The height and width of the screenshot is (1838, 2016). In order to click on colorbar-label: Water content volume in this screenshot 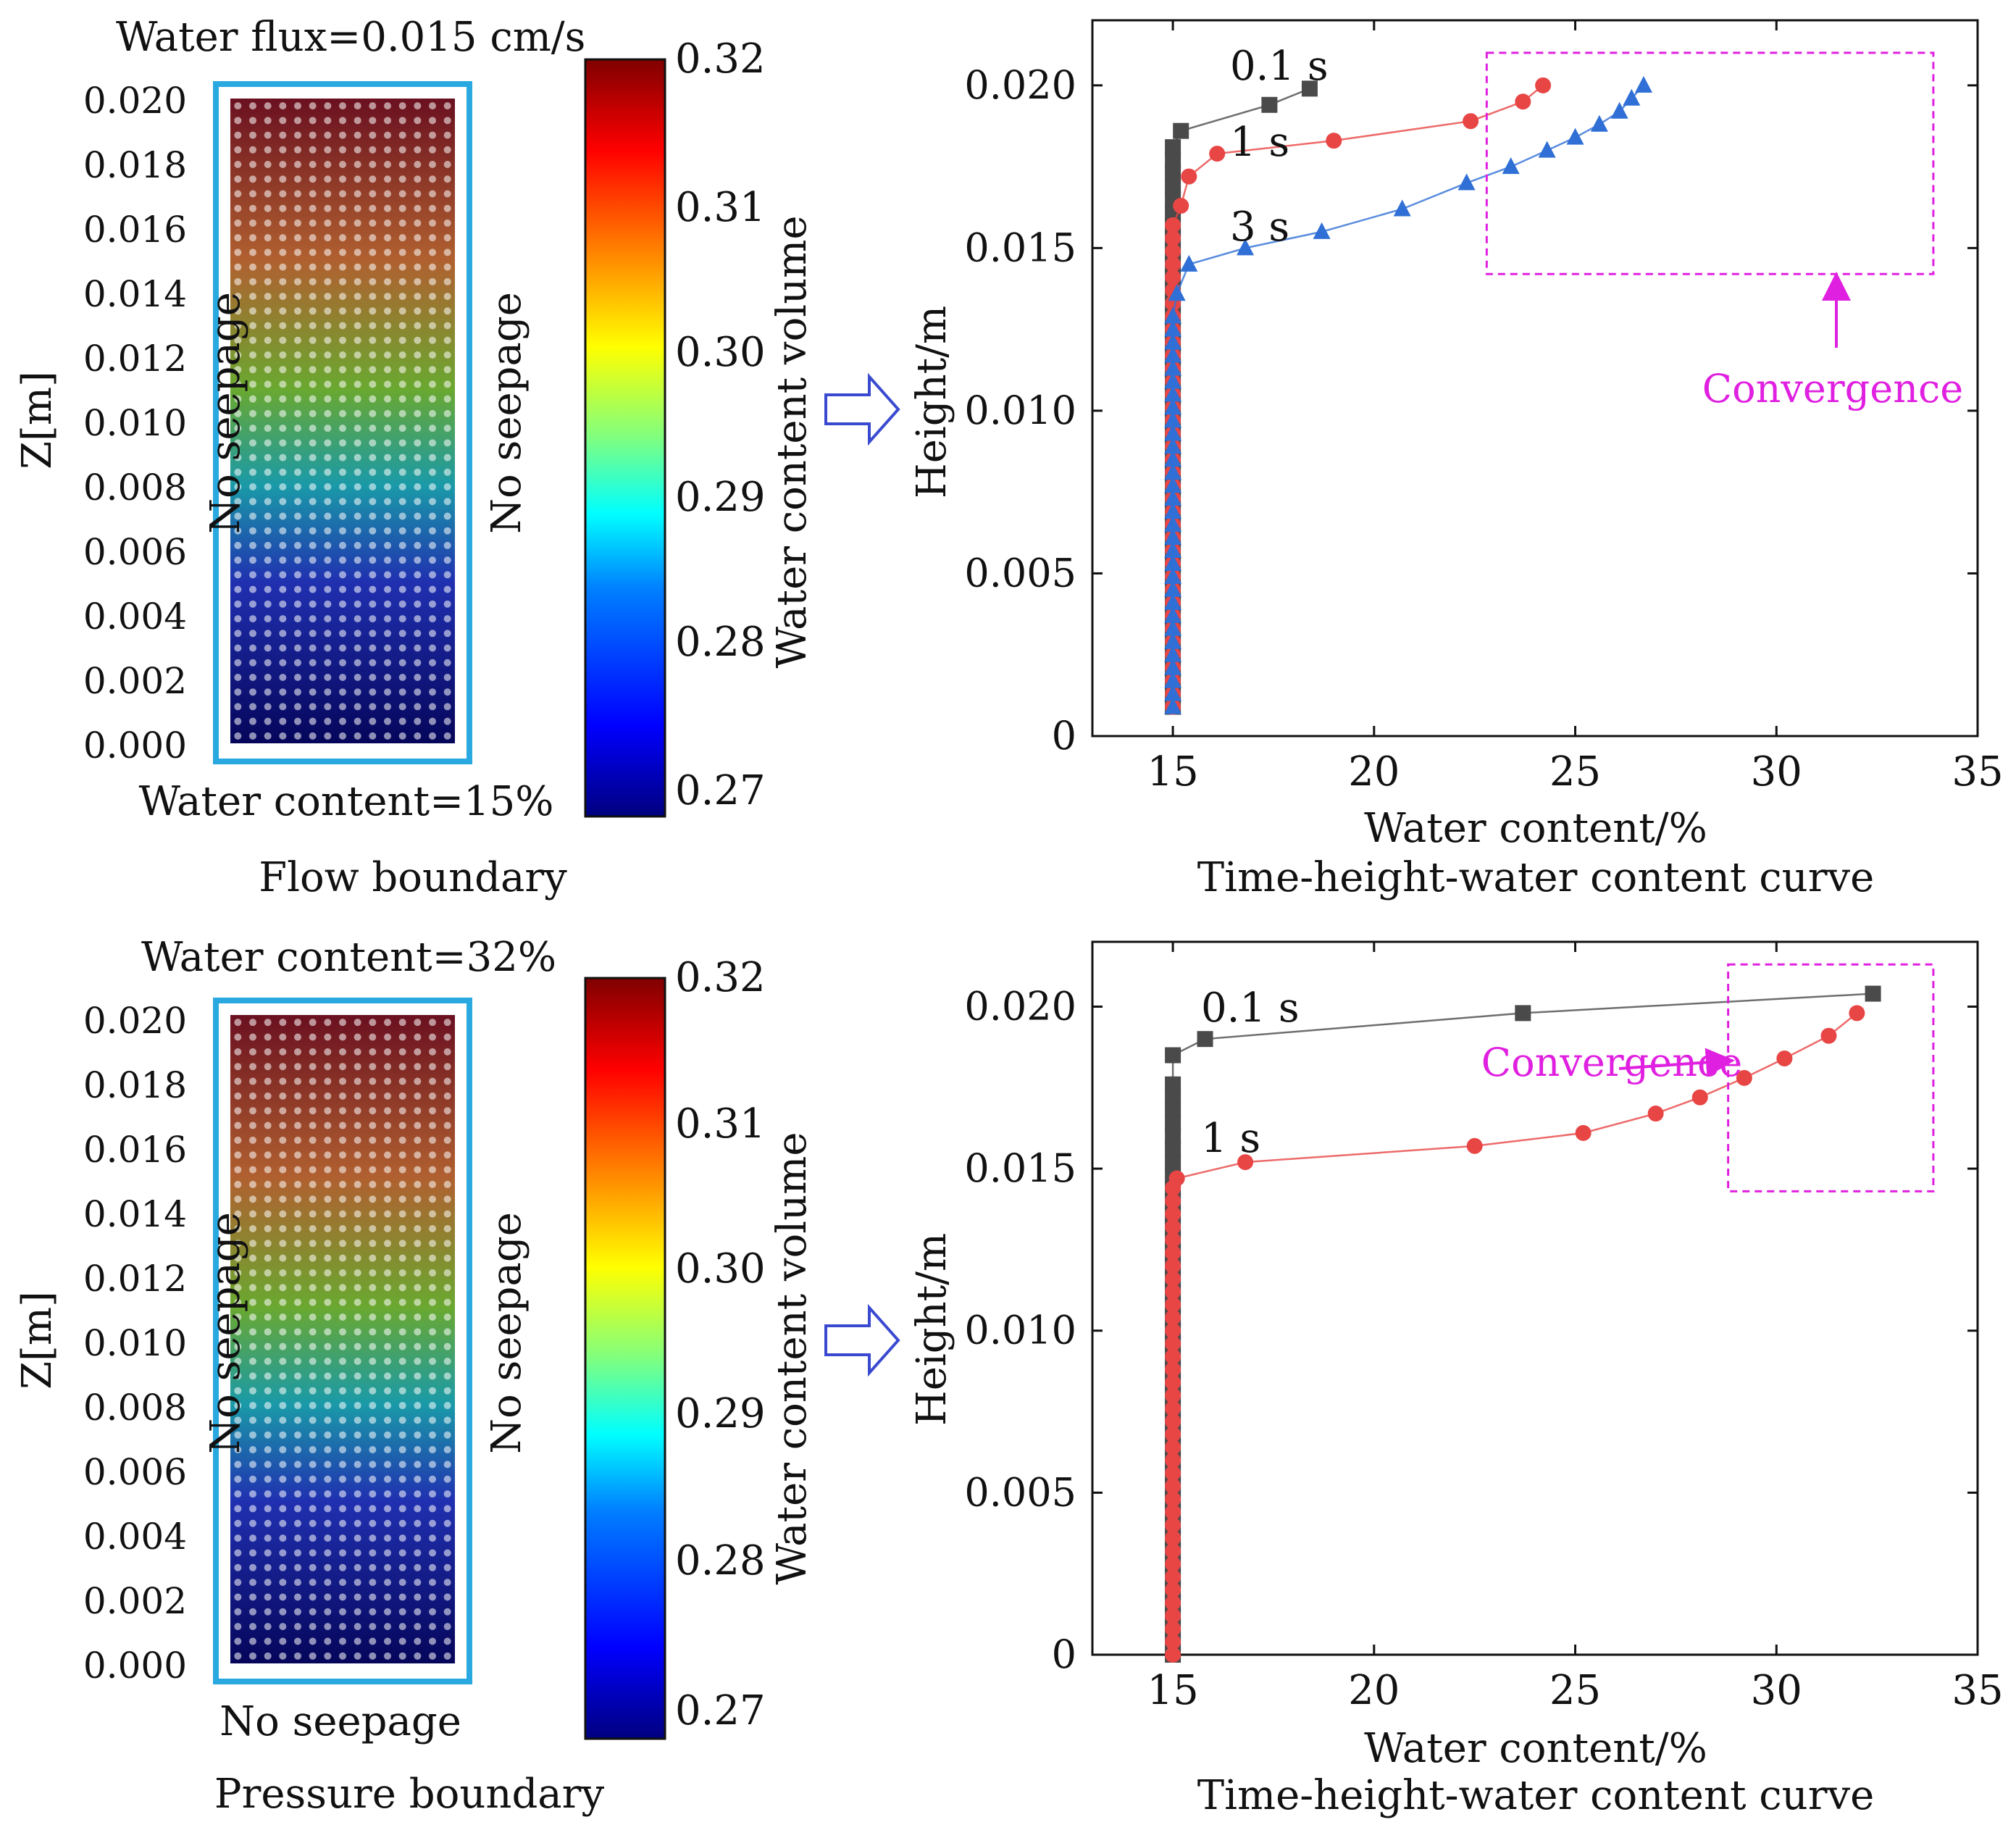, I will do `click(792, 442)`.